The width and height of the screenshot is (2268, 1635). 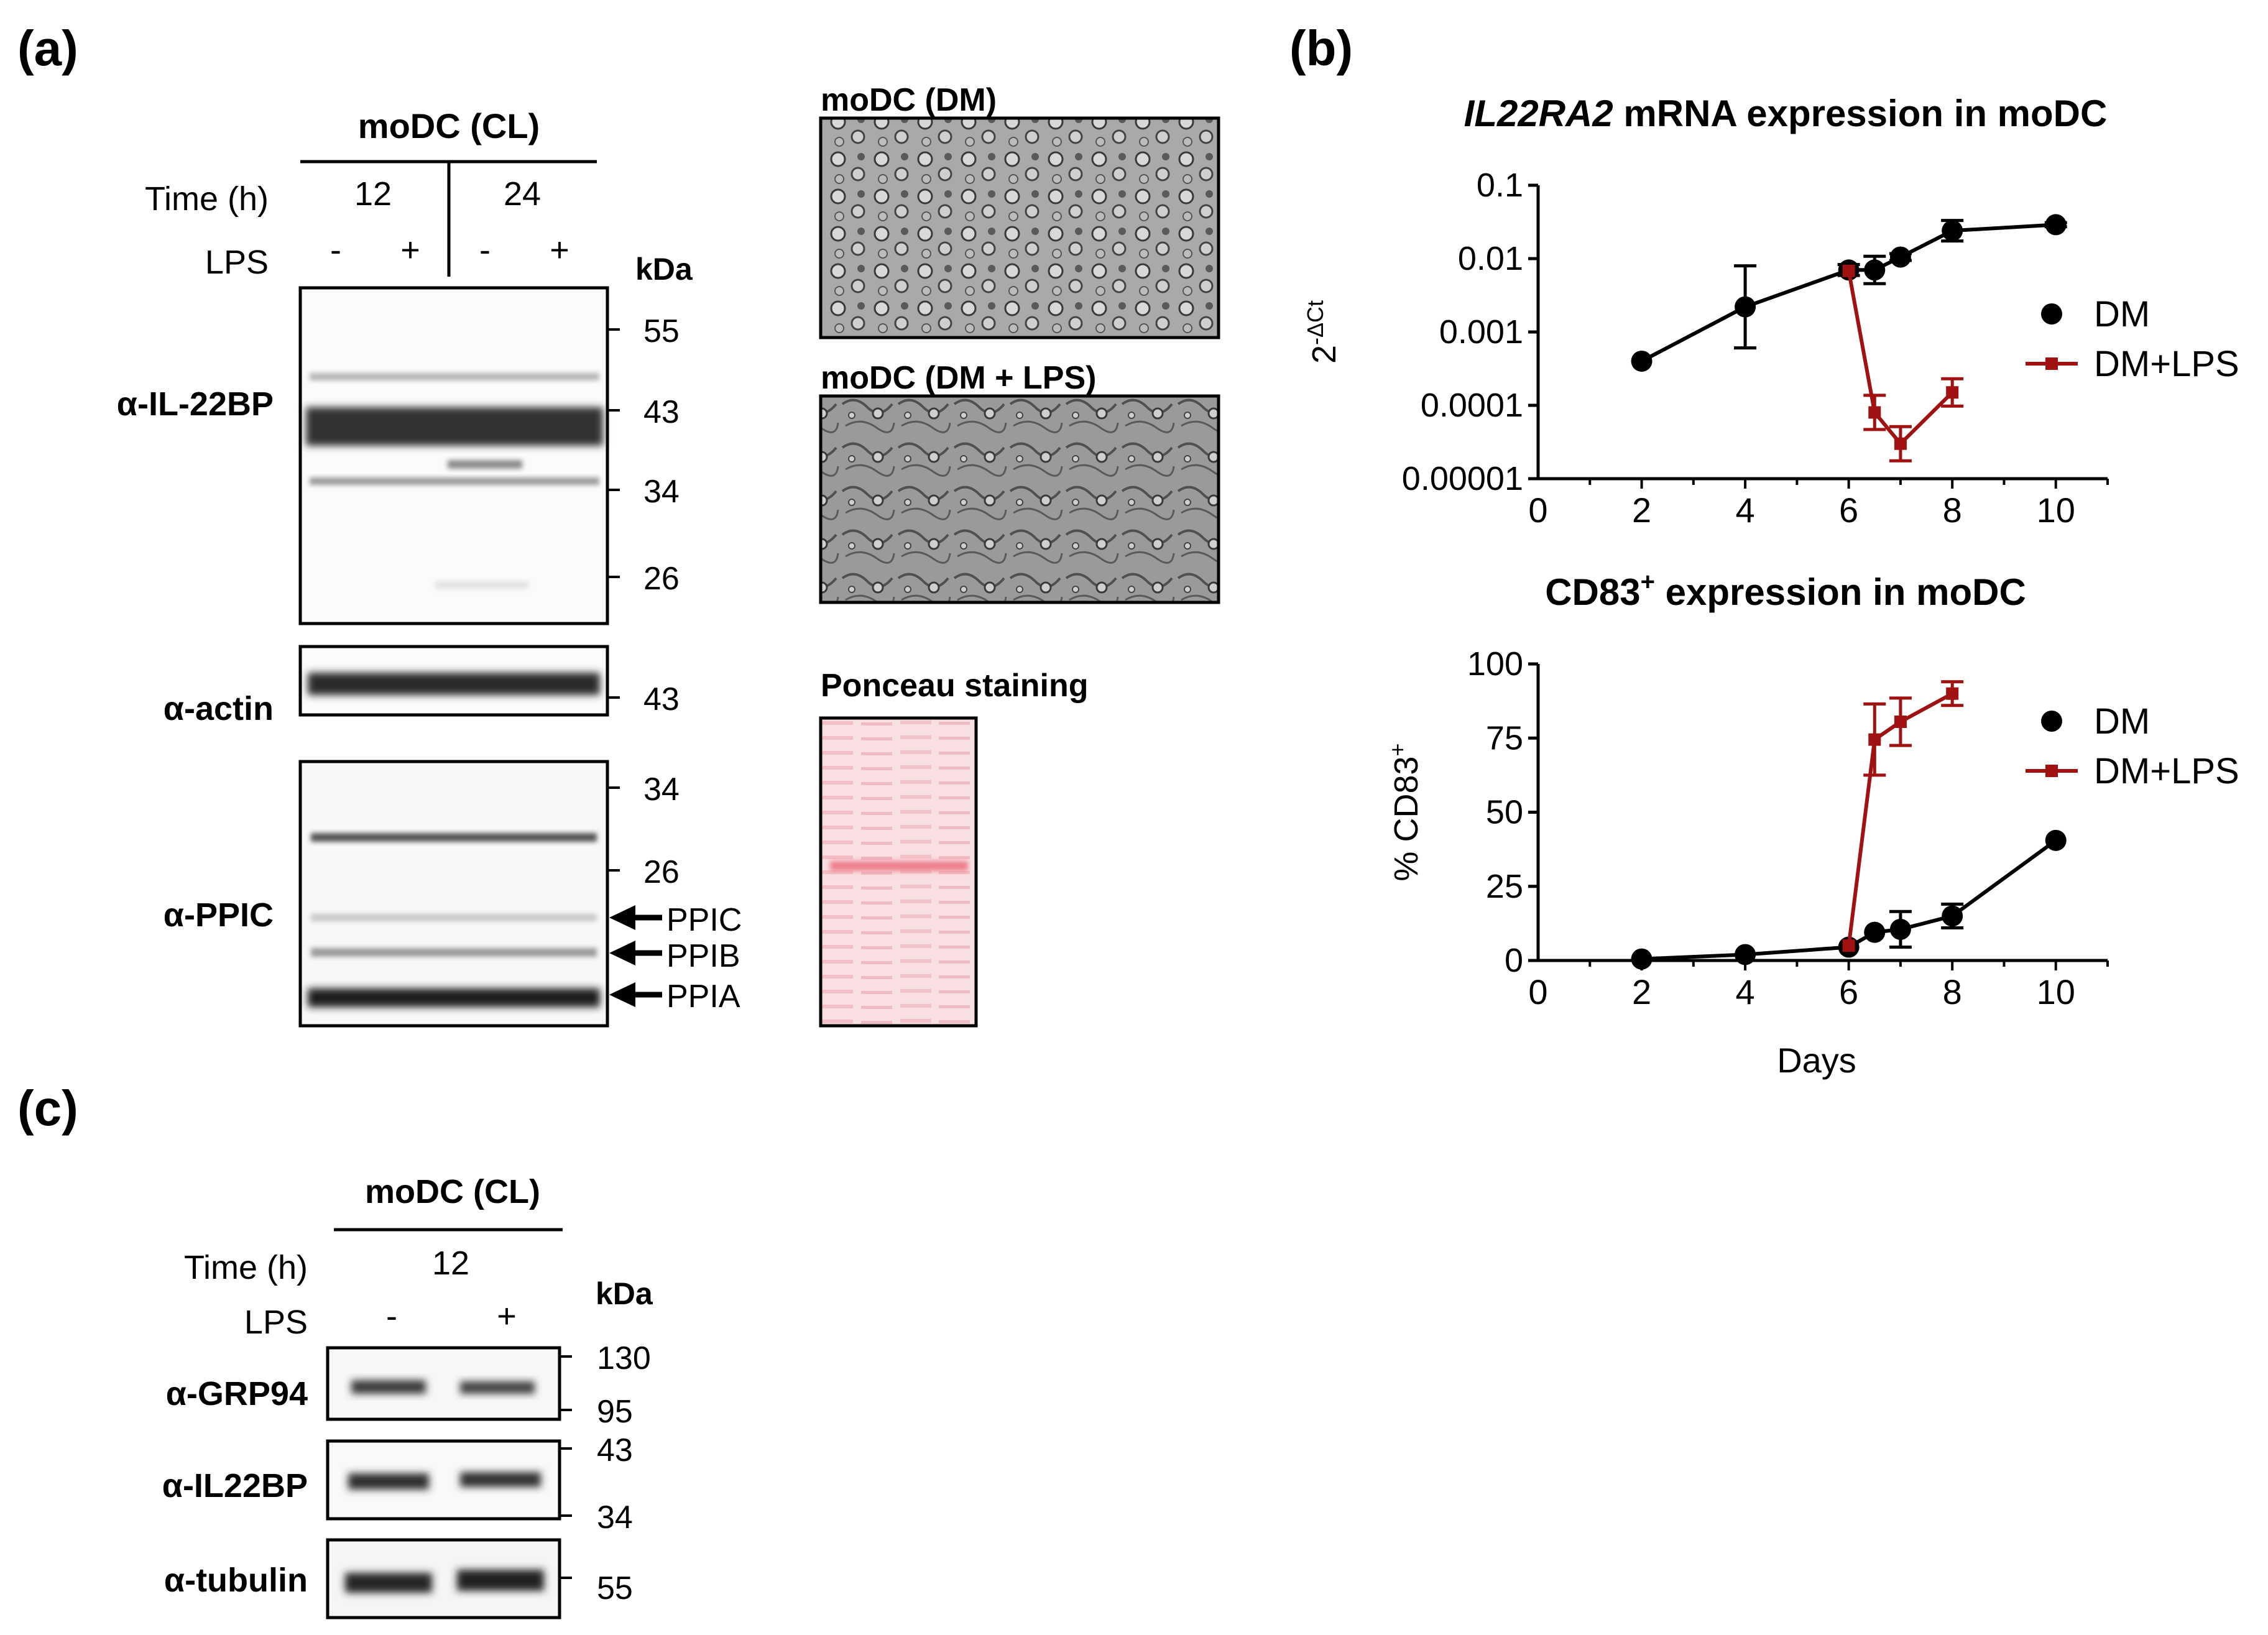 I want to click on panel-c-lps-sign-2: +, so click(x=507, y=1316).